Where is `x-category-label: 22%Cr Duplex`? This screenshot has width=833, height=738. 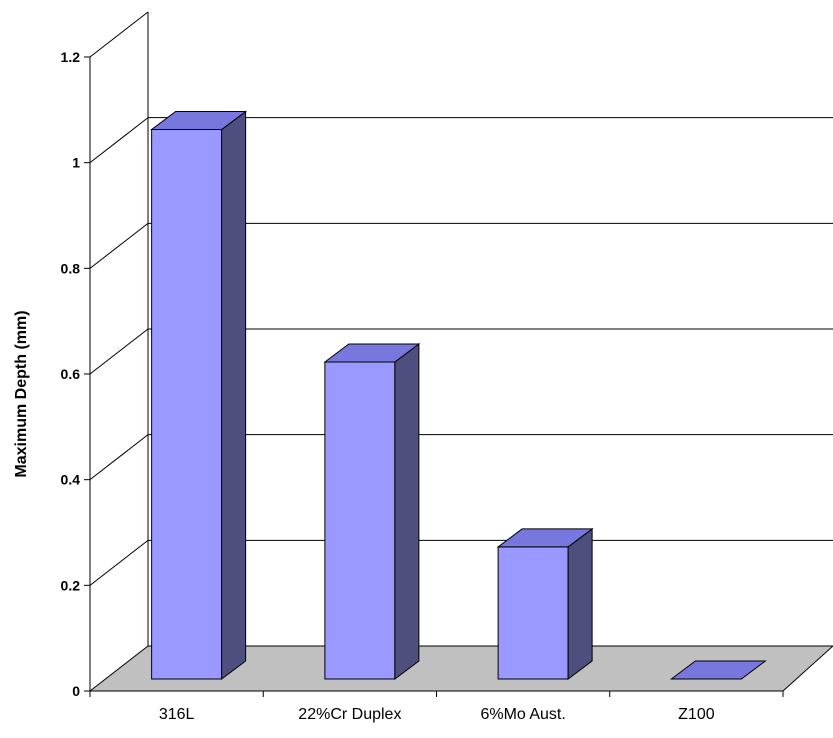 x-category-label: 22%Cr Duplex is located at coordinates (349, 714).